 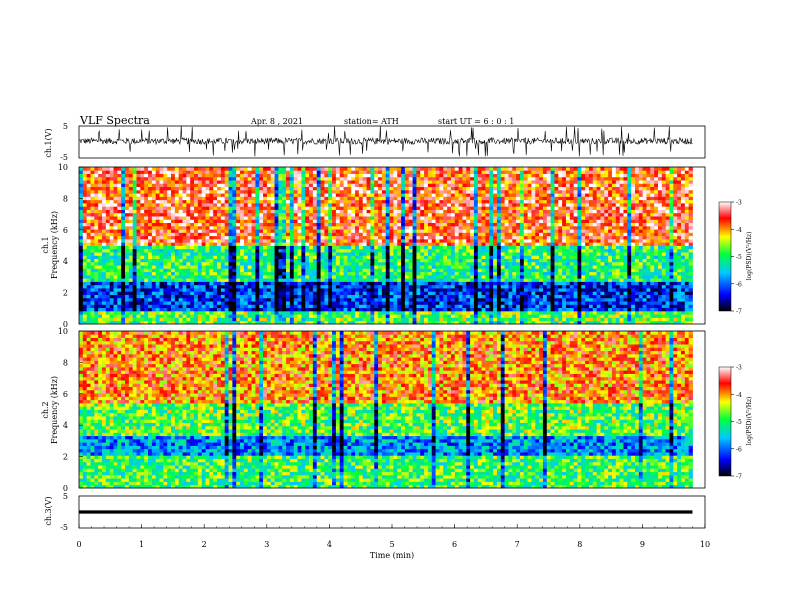 I want to click on start-time-label: start UT = 6 : 0 : 1, so click(x=476, y=121).